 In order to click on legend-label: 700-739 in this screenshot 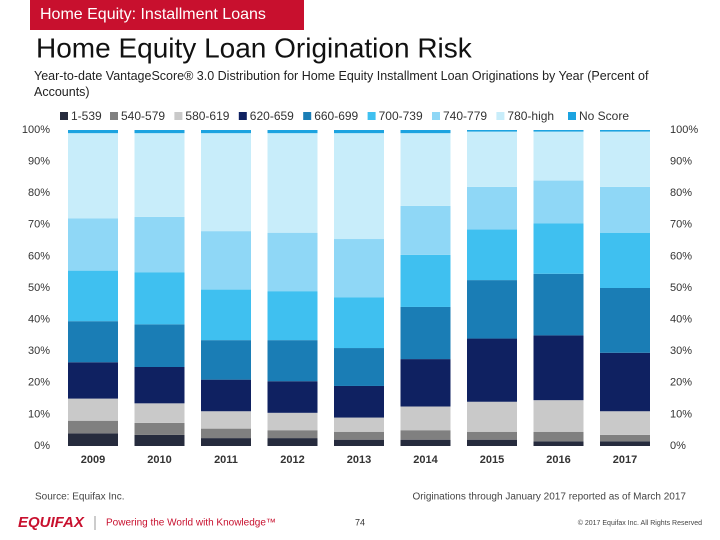, I will do `click(401, 116)`.